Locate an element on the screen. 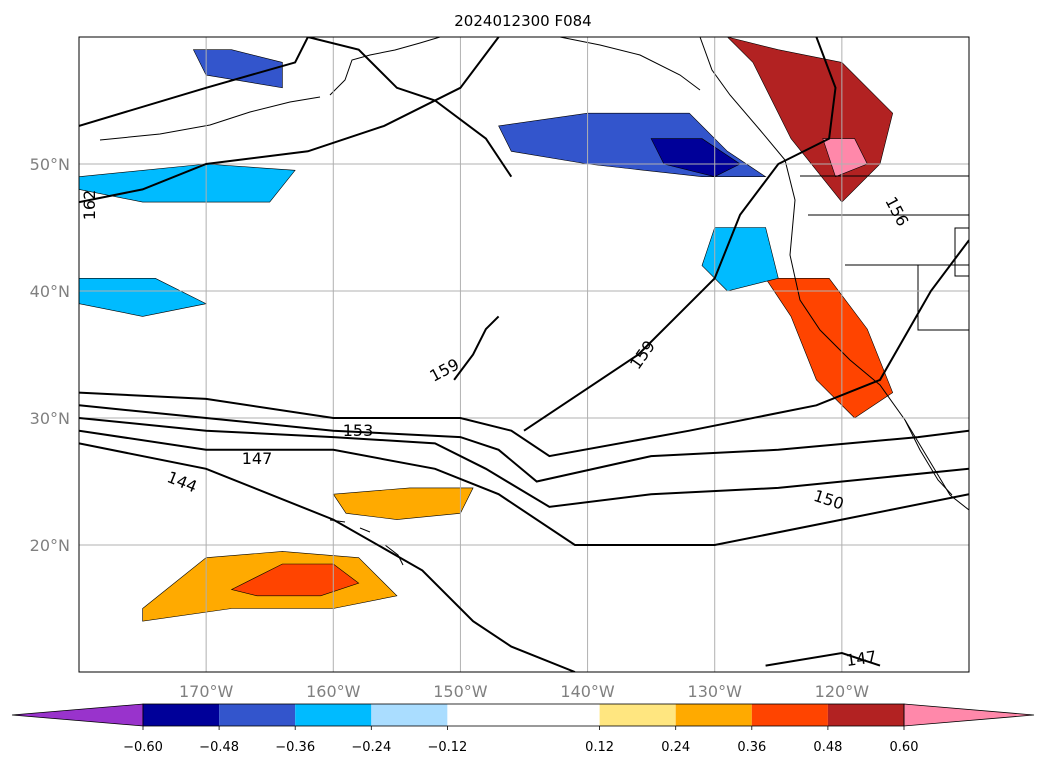 The image size is (1047, 765). contour-label-153: 153 is located at coordinates (358, 430).